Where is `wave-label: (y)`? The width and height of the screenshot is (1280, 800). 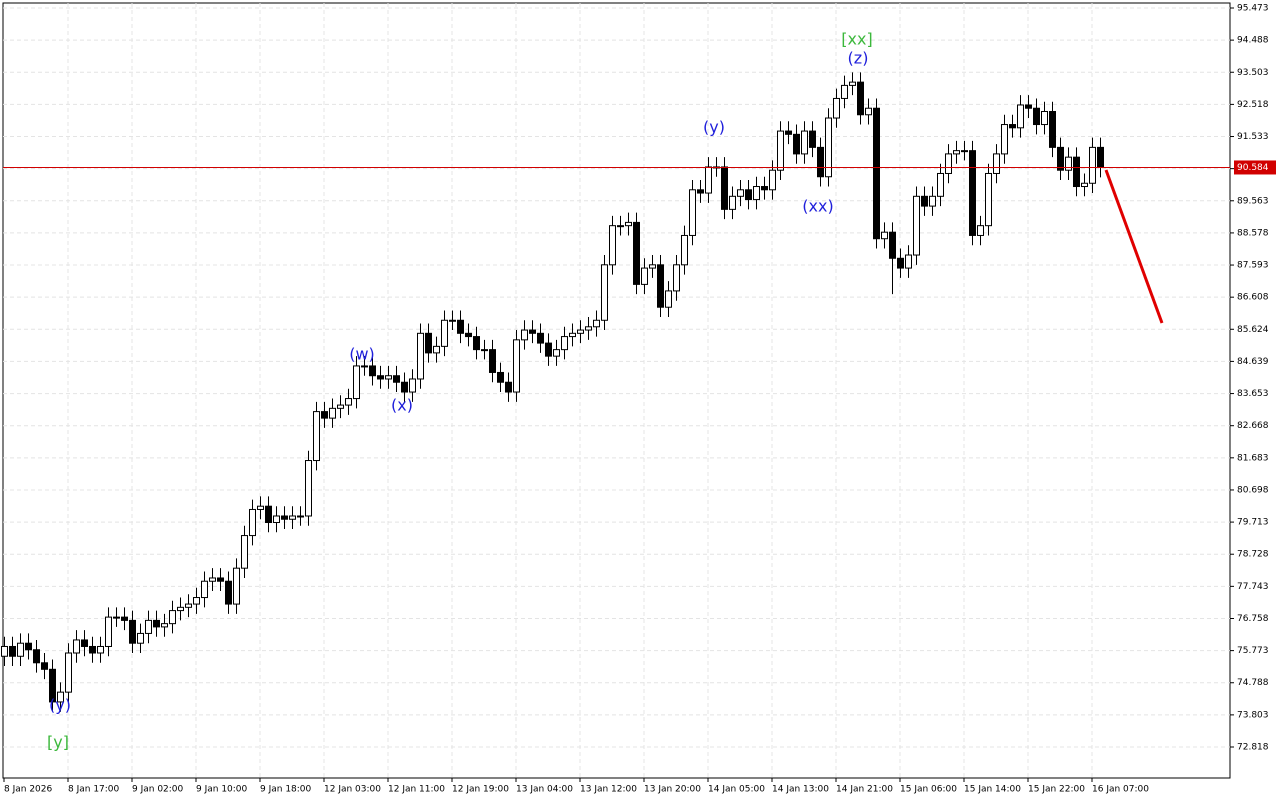 wave-label: (y) is located at coordinates (714, 127).